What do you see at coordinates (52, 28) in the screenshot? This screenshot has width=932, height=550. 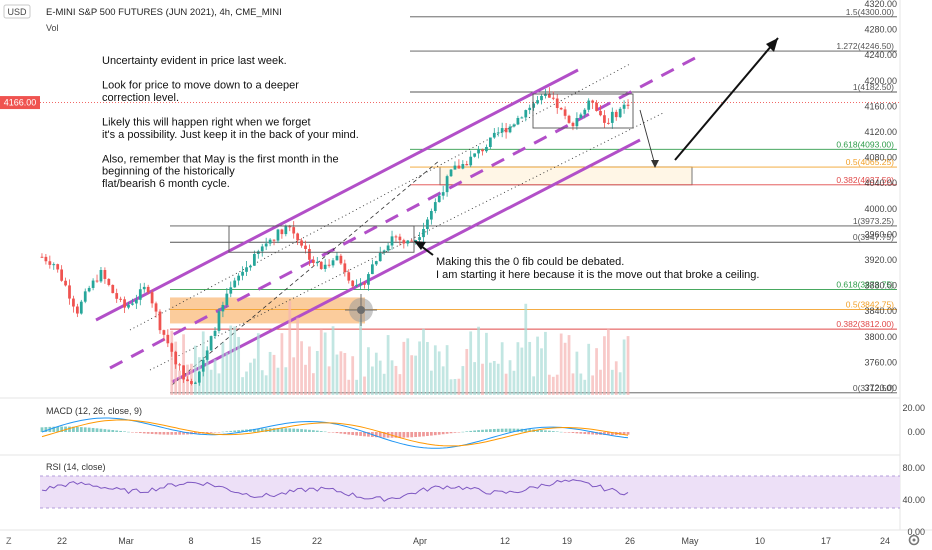 I see `volume-label: Vol` at bounding box center [52, 28].